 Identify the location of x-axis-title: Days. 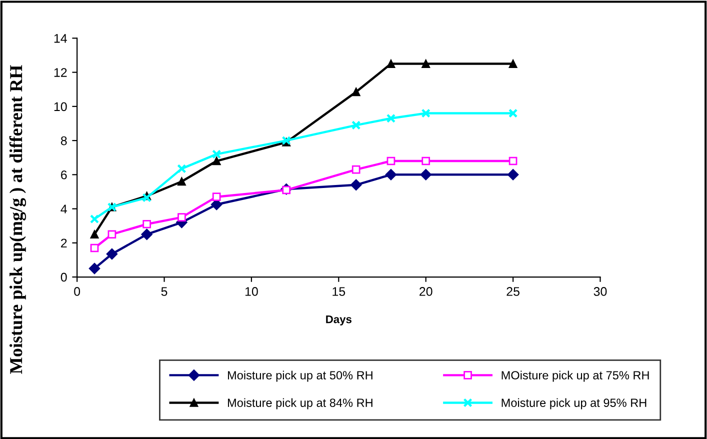
(339, 320).